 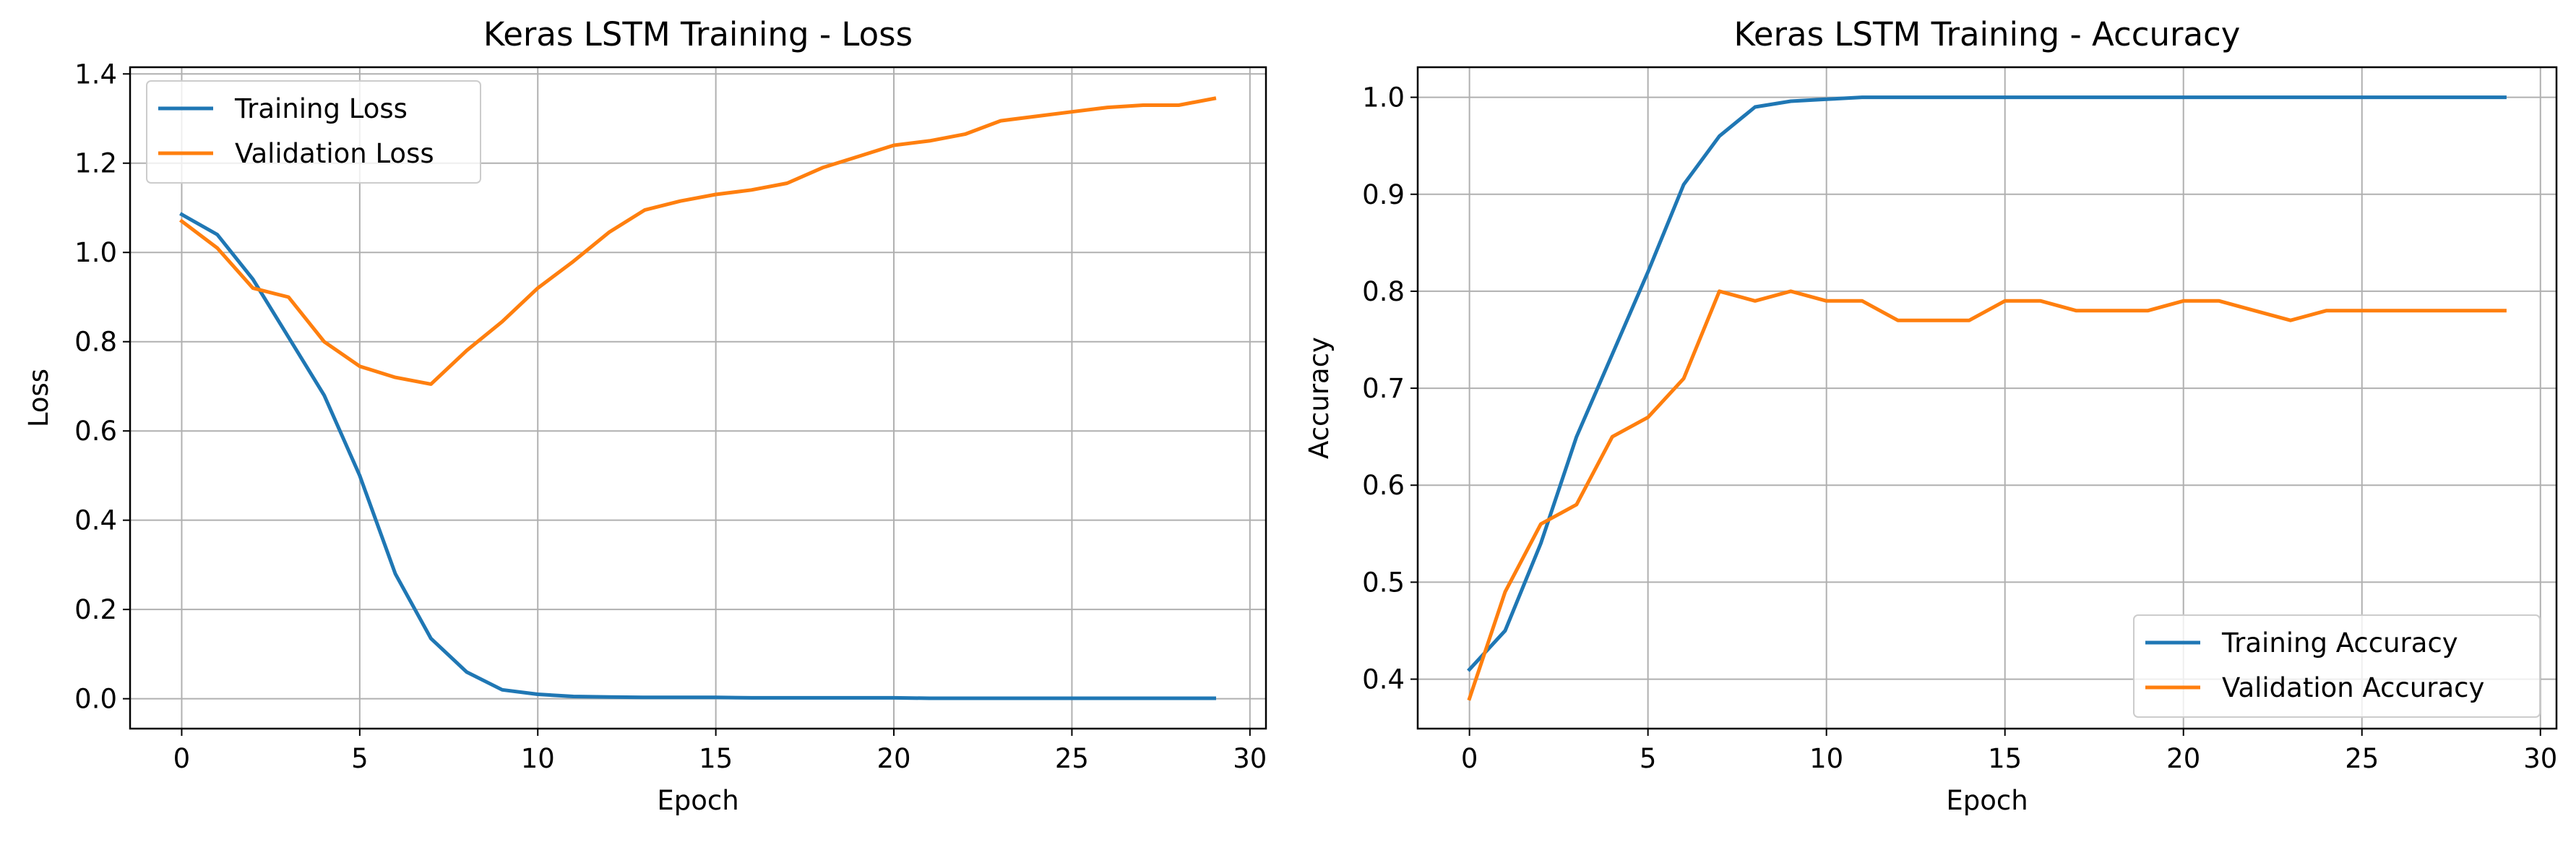 I want to click on accuracy-y-tick-label: 1.0, so click(x=1383, y=97).